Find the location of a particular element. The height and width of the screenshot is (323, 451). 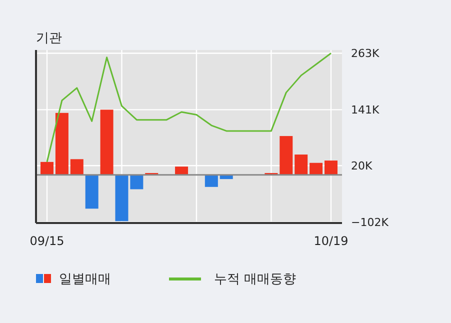

legend-label: 일별매매 is located at coordinates (85, 279).